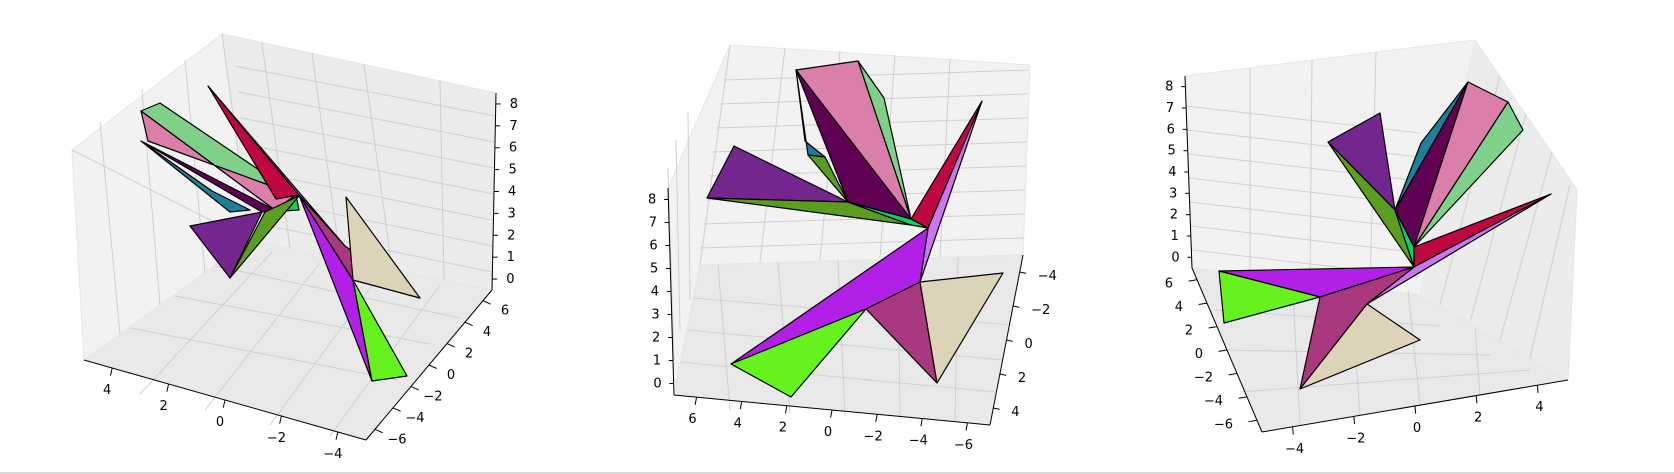 This screenshot has height=474, width=1674. I want to click on panel-2-x-ticks: 6 4 2 0 −2 −4 −6, so click(830, 425).